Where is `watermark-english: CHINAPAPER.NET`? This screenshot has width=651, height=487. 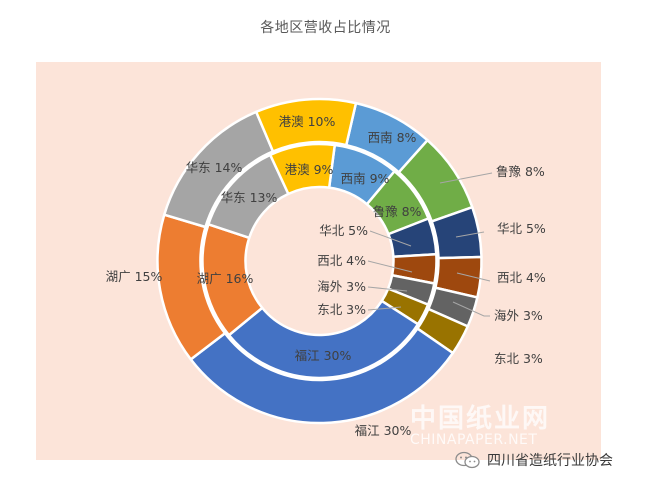
watermark-english: CHINAPAPER.NET is located at coordinates (474, 440).